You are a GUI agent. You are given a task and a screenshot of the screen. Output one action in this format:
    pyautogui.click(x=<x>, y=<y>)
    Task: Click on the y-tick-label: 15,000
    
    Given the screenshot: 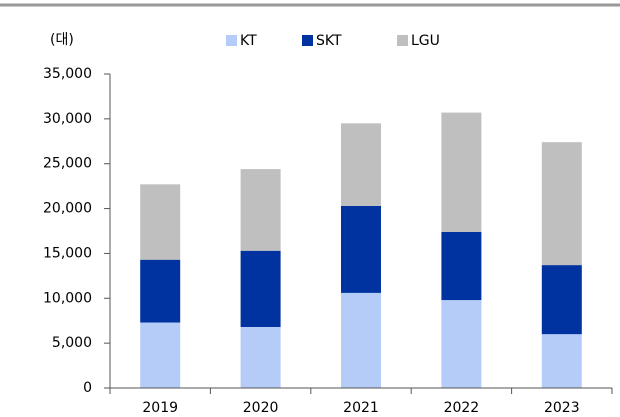 What is the action you would take?
    pyautogui.click(x=67, y=253)
    